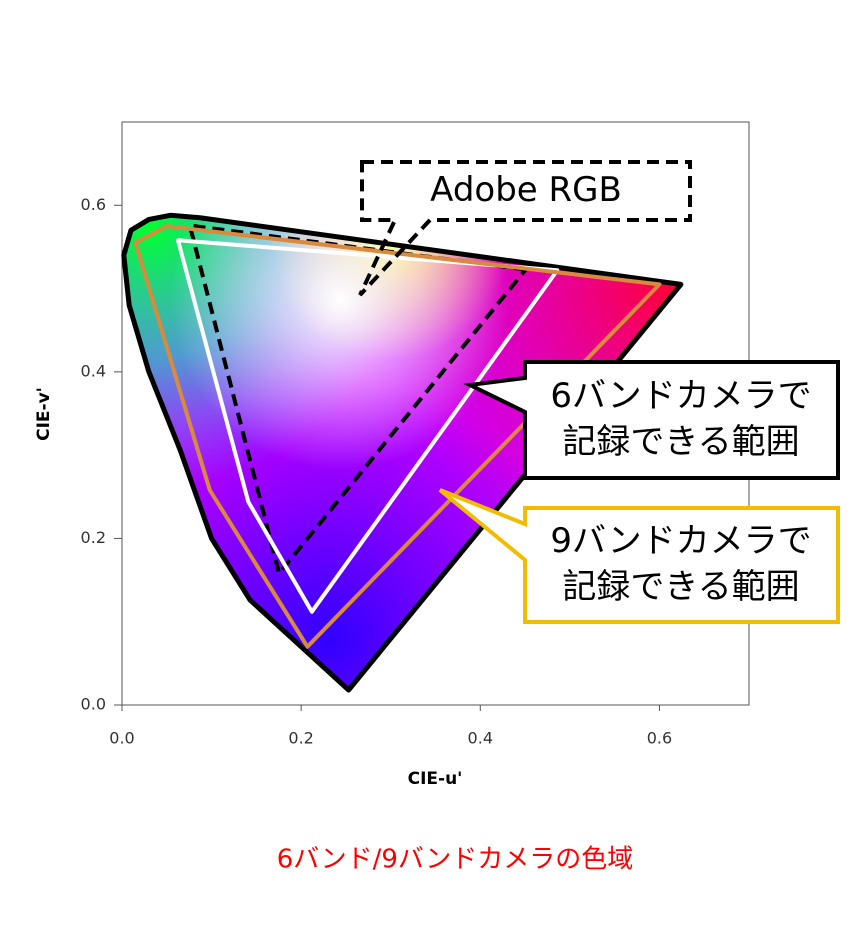 The width and height of the screenshot is (862, 943). Describe the element at coordinates (93, 704) in the screenshot. I see `y-tick-label: 0.0` at that location.